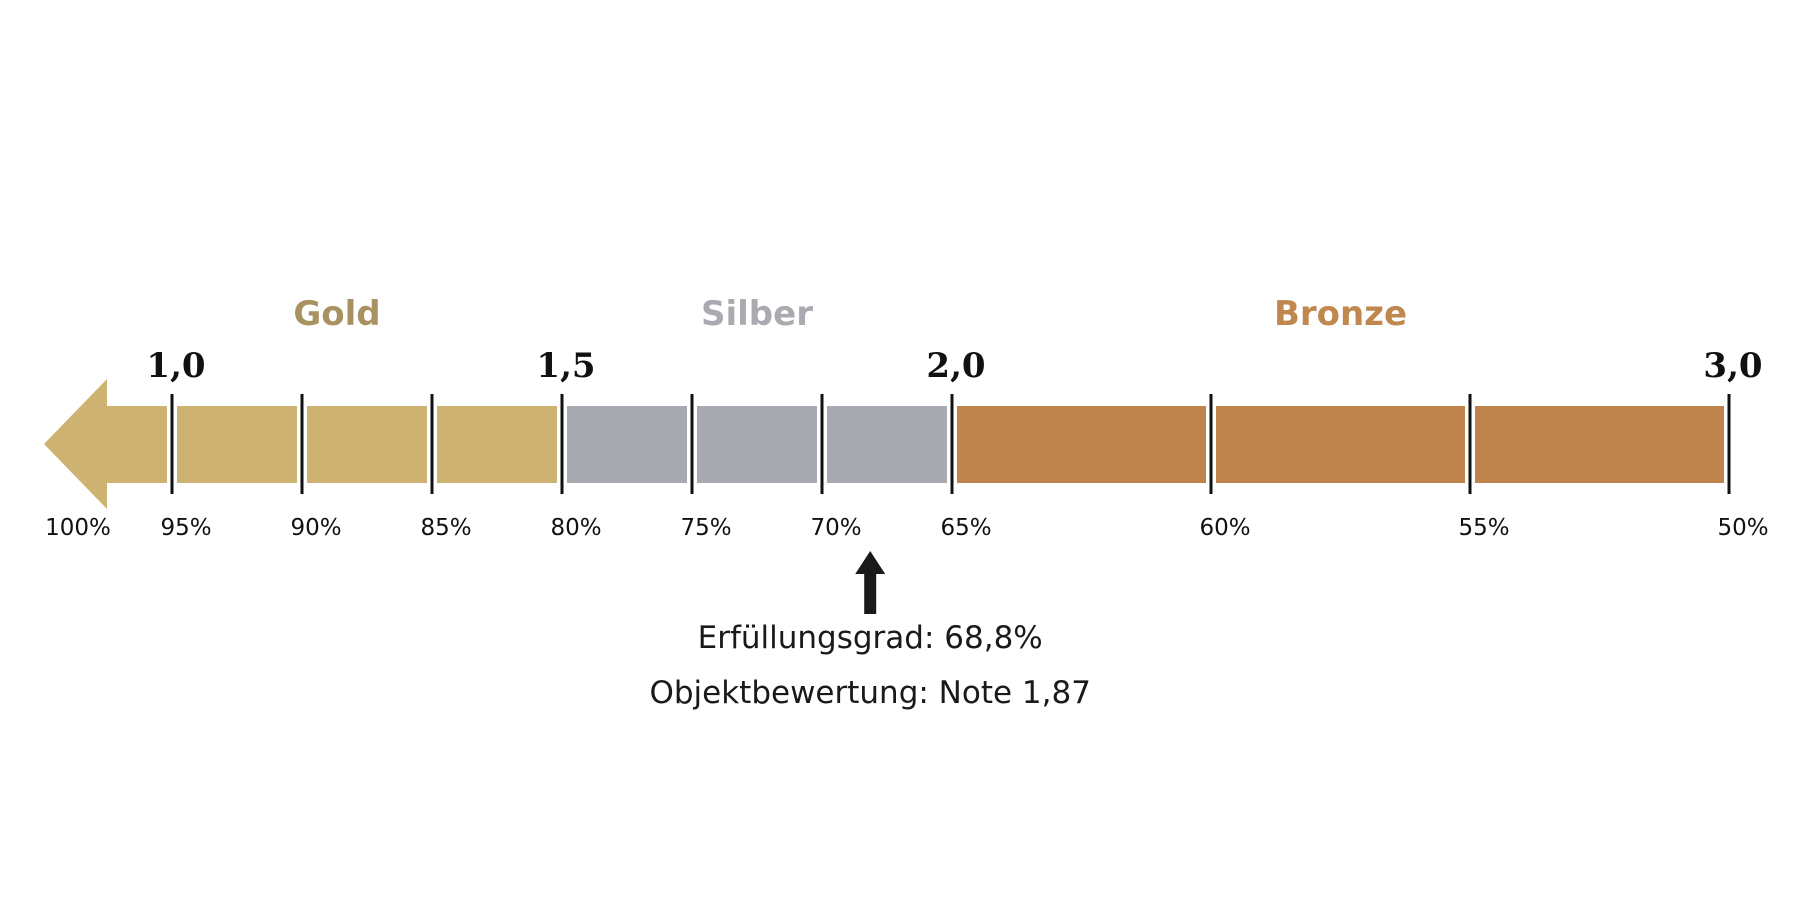 Image resolution: width=1800 pixels, height=900 pixels. What do you see at coordinates (965, 528) in the screenshot?
I see `percent-label: 65%` at bounding box center [965, 528].